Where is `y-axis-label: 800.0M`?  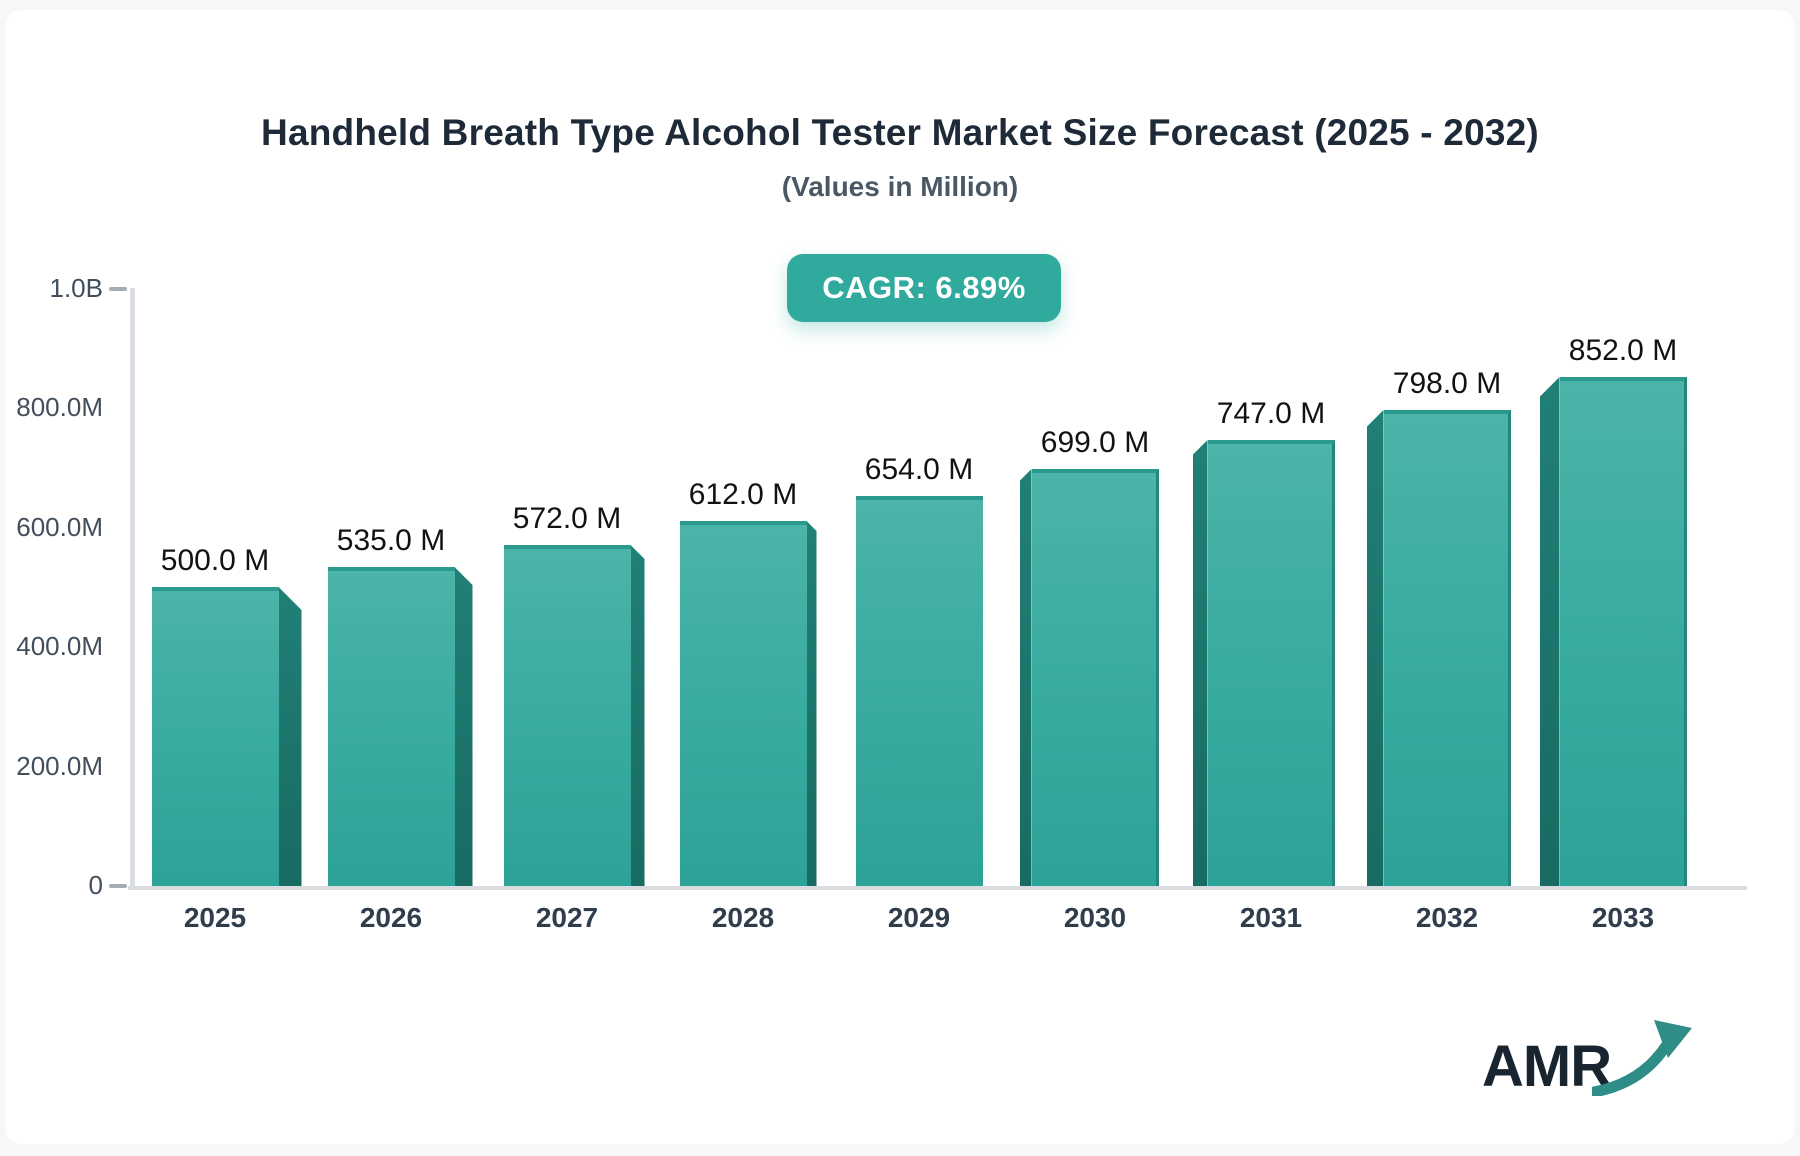
y-axis-label: 800.0M is located at coordinates (59, 407).